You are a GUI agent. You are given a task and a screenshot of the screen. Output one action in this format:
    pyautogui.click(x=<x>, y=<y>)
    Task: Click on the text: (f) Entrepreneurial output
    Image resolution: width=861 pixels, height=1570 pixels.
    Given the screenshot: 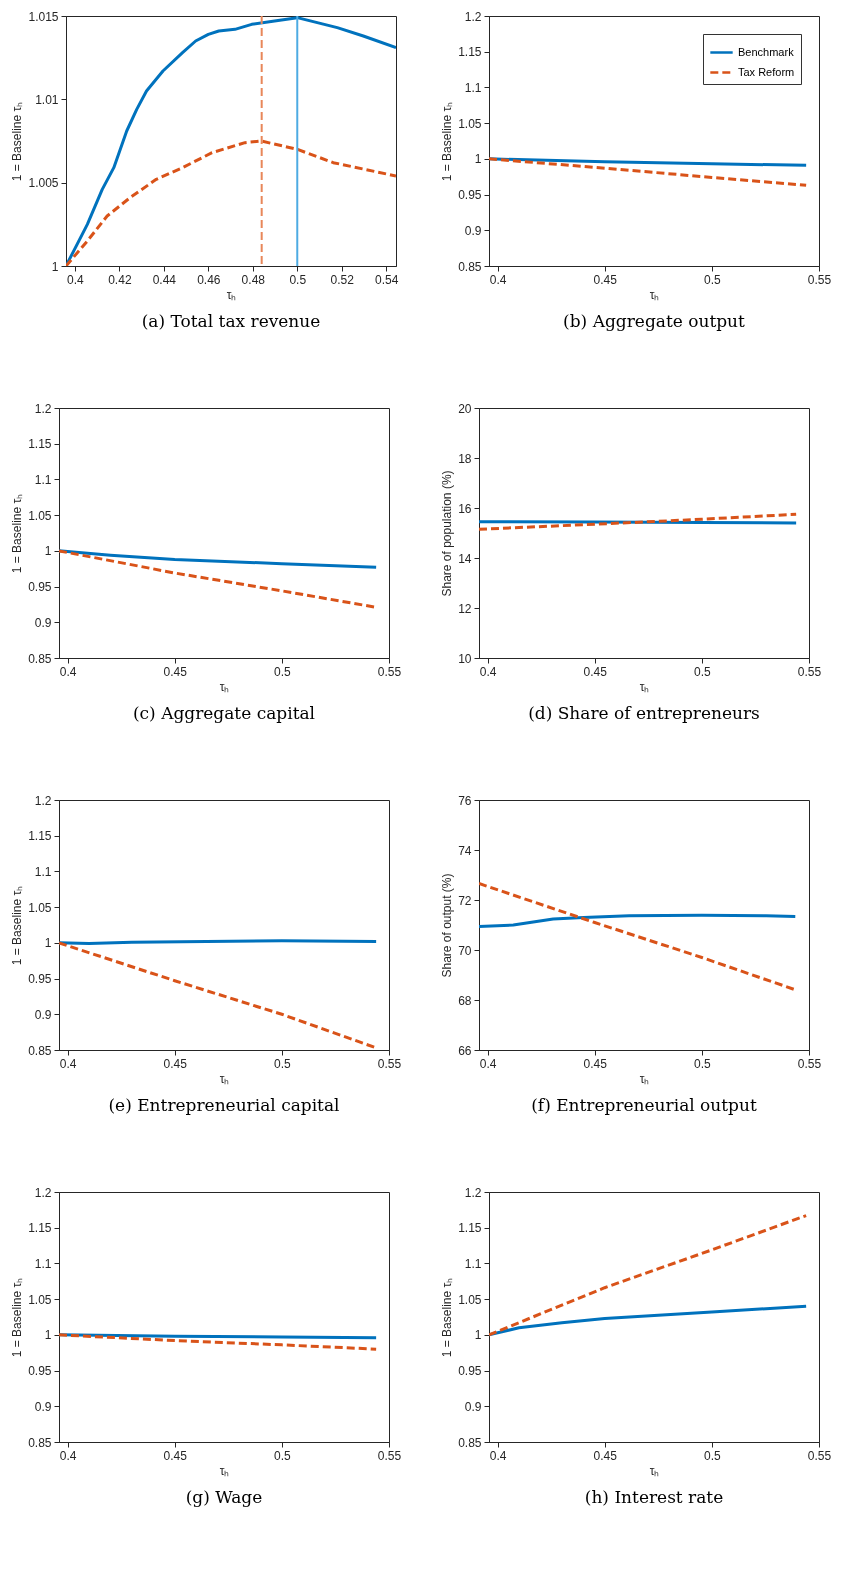 What is the action you would take?
    pyautogui.click(x=644, y=1105)
    